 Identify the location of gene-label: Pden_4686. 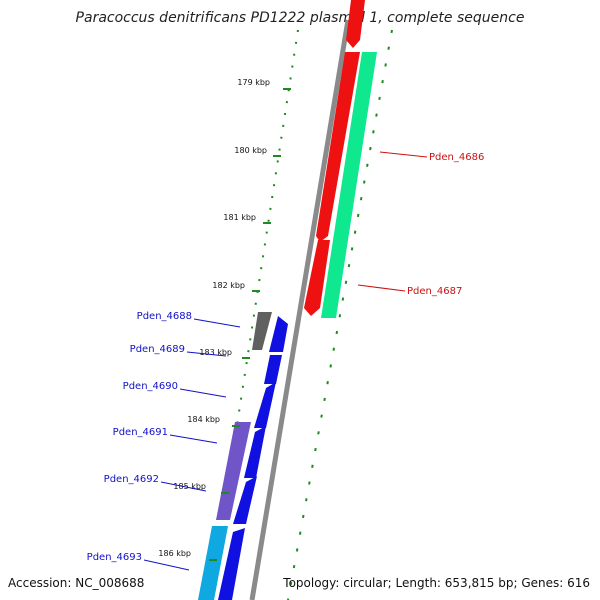
(456, 157).